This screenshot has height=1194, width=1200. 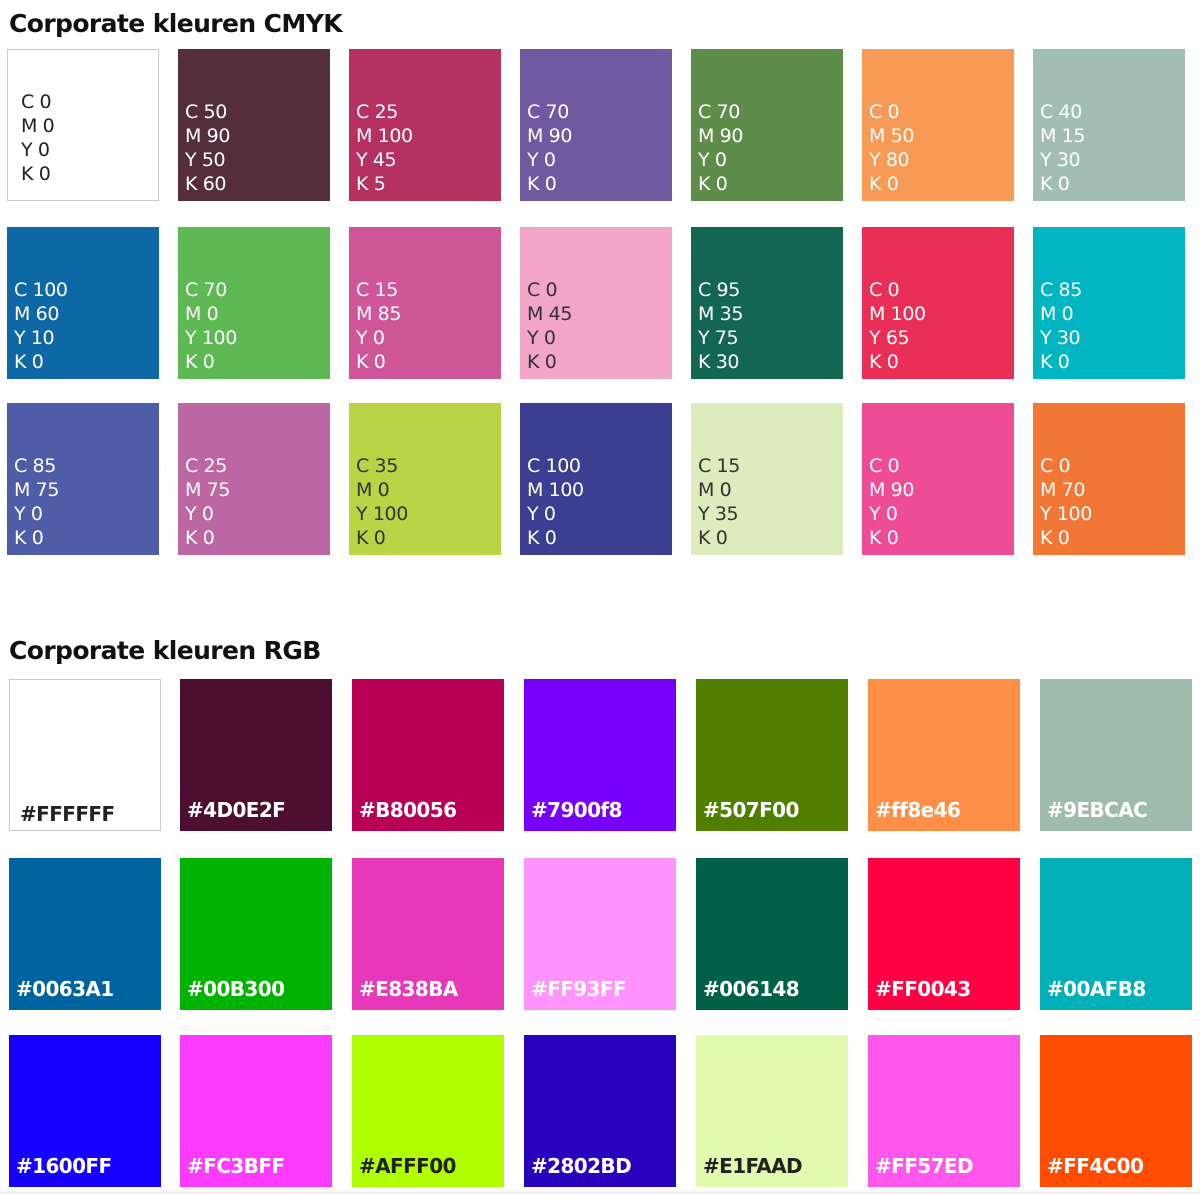 What do you see at coordinates (1116, 934) in the screenshot?
I see `rgb-swatch: #00AFB8` at bounding box center [1116, 934].